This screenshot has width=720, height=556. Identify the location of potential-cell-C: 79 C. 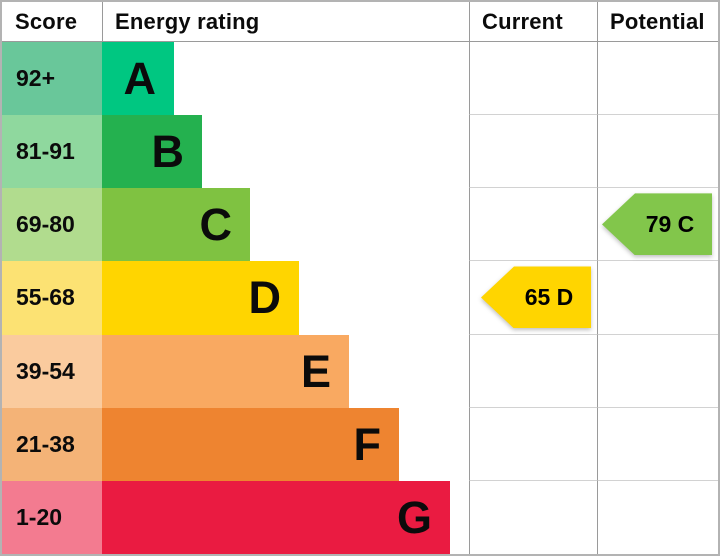
(657, 225).